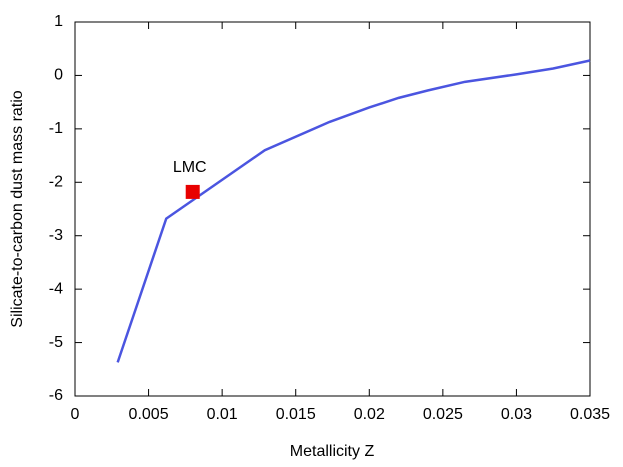 Image resolution: width=623 pixels, height=467 pixels. I want to click on x-tick-label: 0.025, so click(443, 414).